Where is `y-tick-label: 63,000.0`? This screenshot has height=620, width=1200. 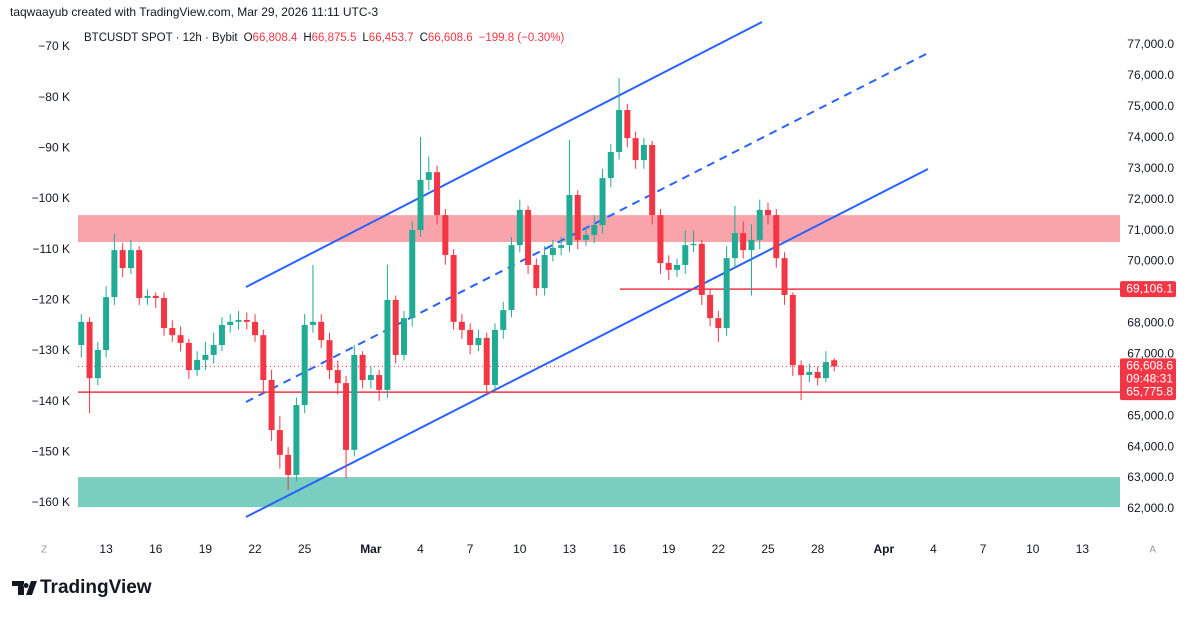
y-tick-label: 63,000.0 is located at coordinates (1150, 477).